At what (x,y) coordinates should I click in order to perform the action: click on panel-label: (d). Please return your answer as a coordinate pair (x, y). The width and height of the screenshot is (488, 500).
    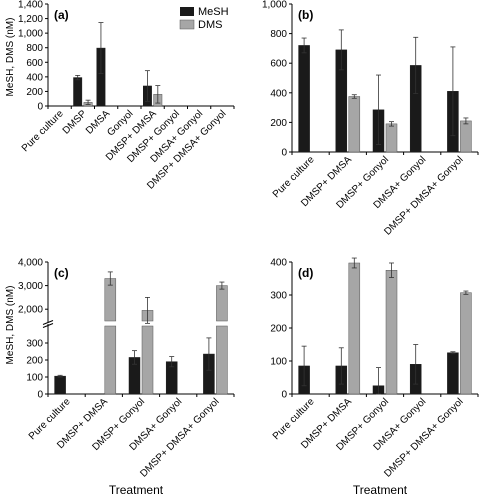
    Looking at the image, I should click on (305, 273).